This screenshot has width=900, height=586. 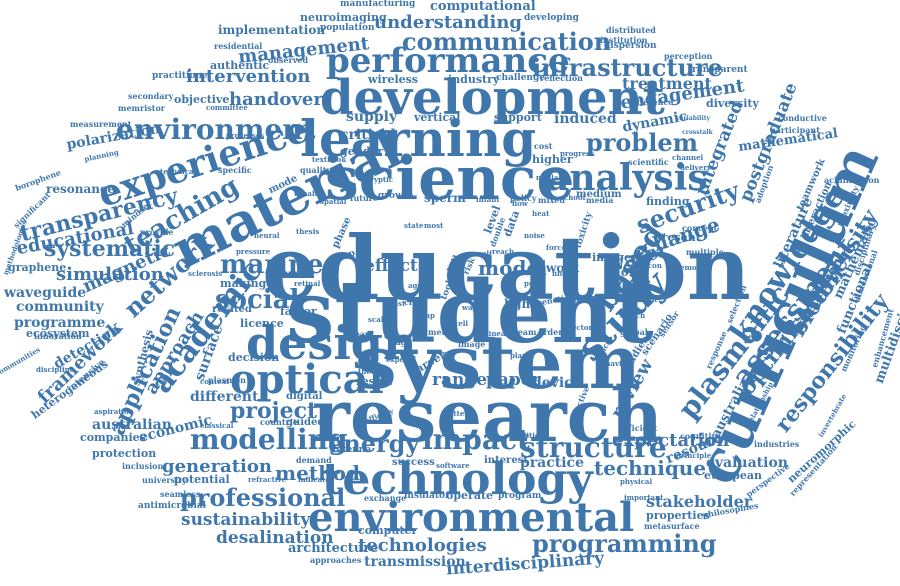 I want to click on word-delivery: delivery, so click(x=695, y=167).